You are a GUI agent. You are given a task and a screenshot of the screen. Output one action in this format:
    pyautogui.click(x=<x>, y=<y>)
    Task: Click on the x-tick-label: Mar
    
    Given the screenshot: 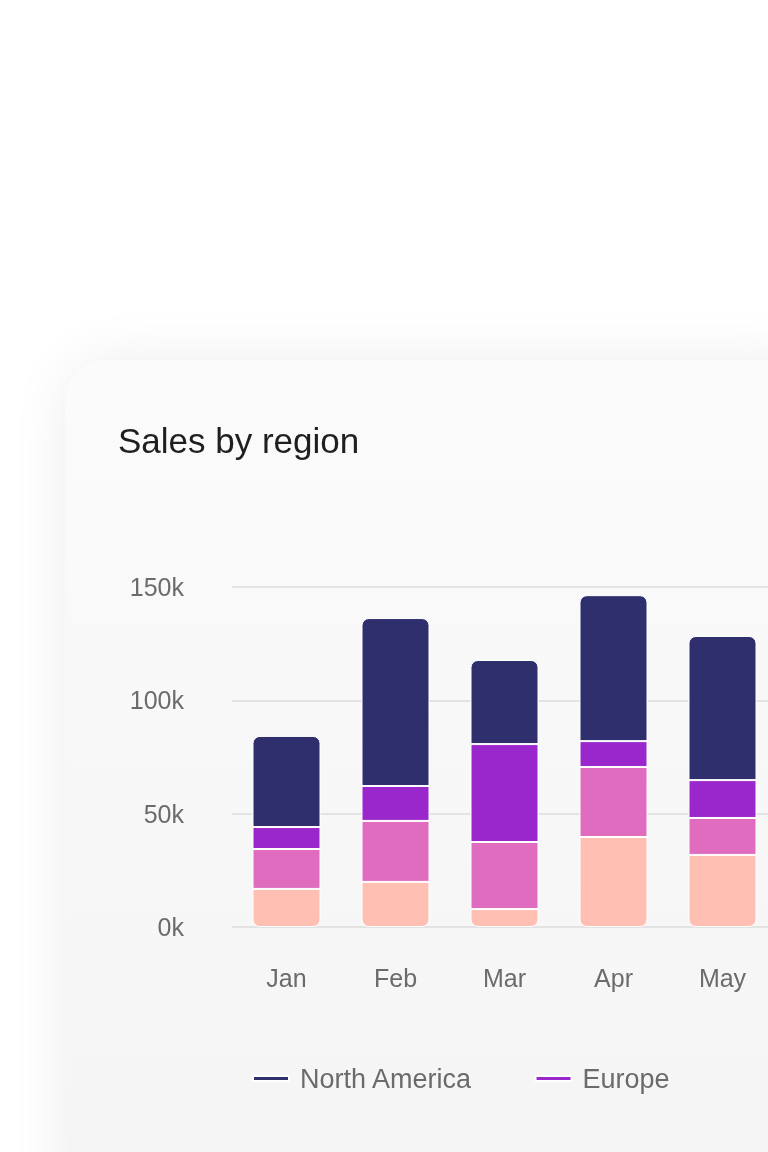 What is the action you would take?
    pyautogui.click(x=504, y=977)
    